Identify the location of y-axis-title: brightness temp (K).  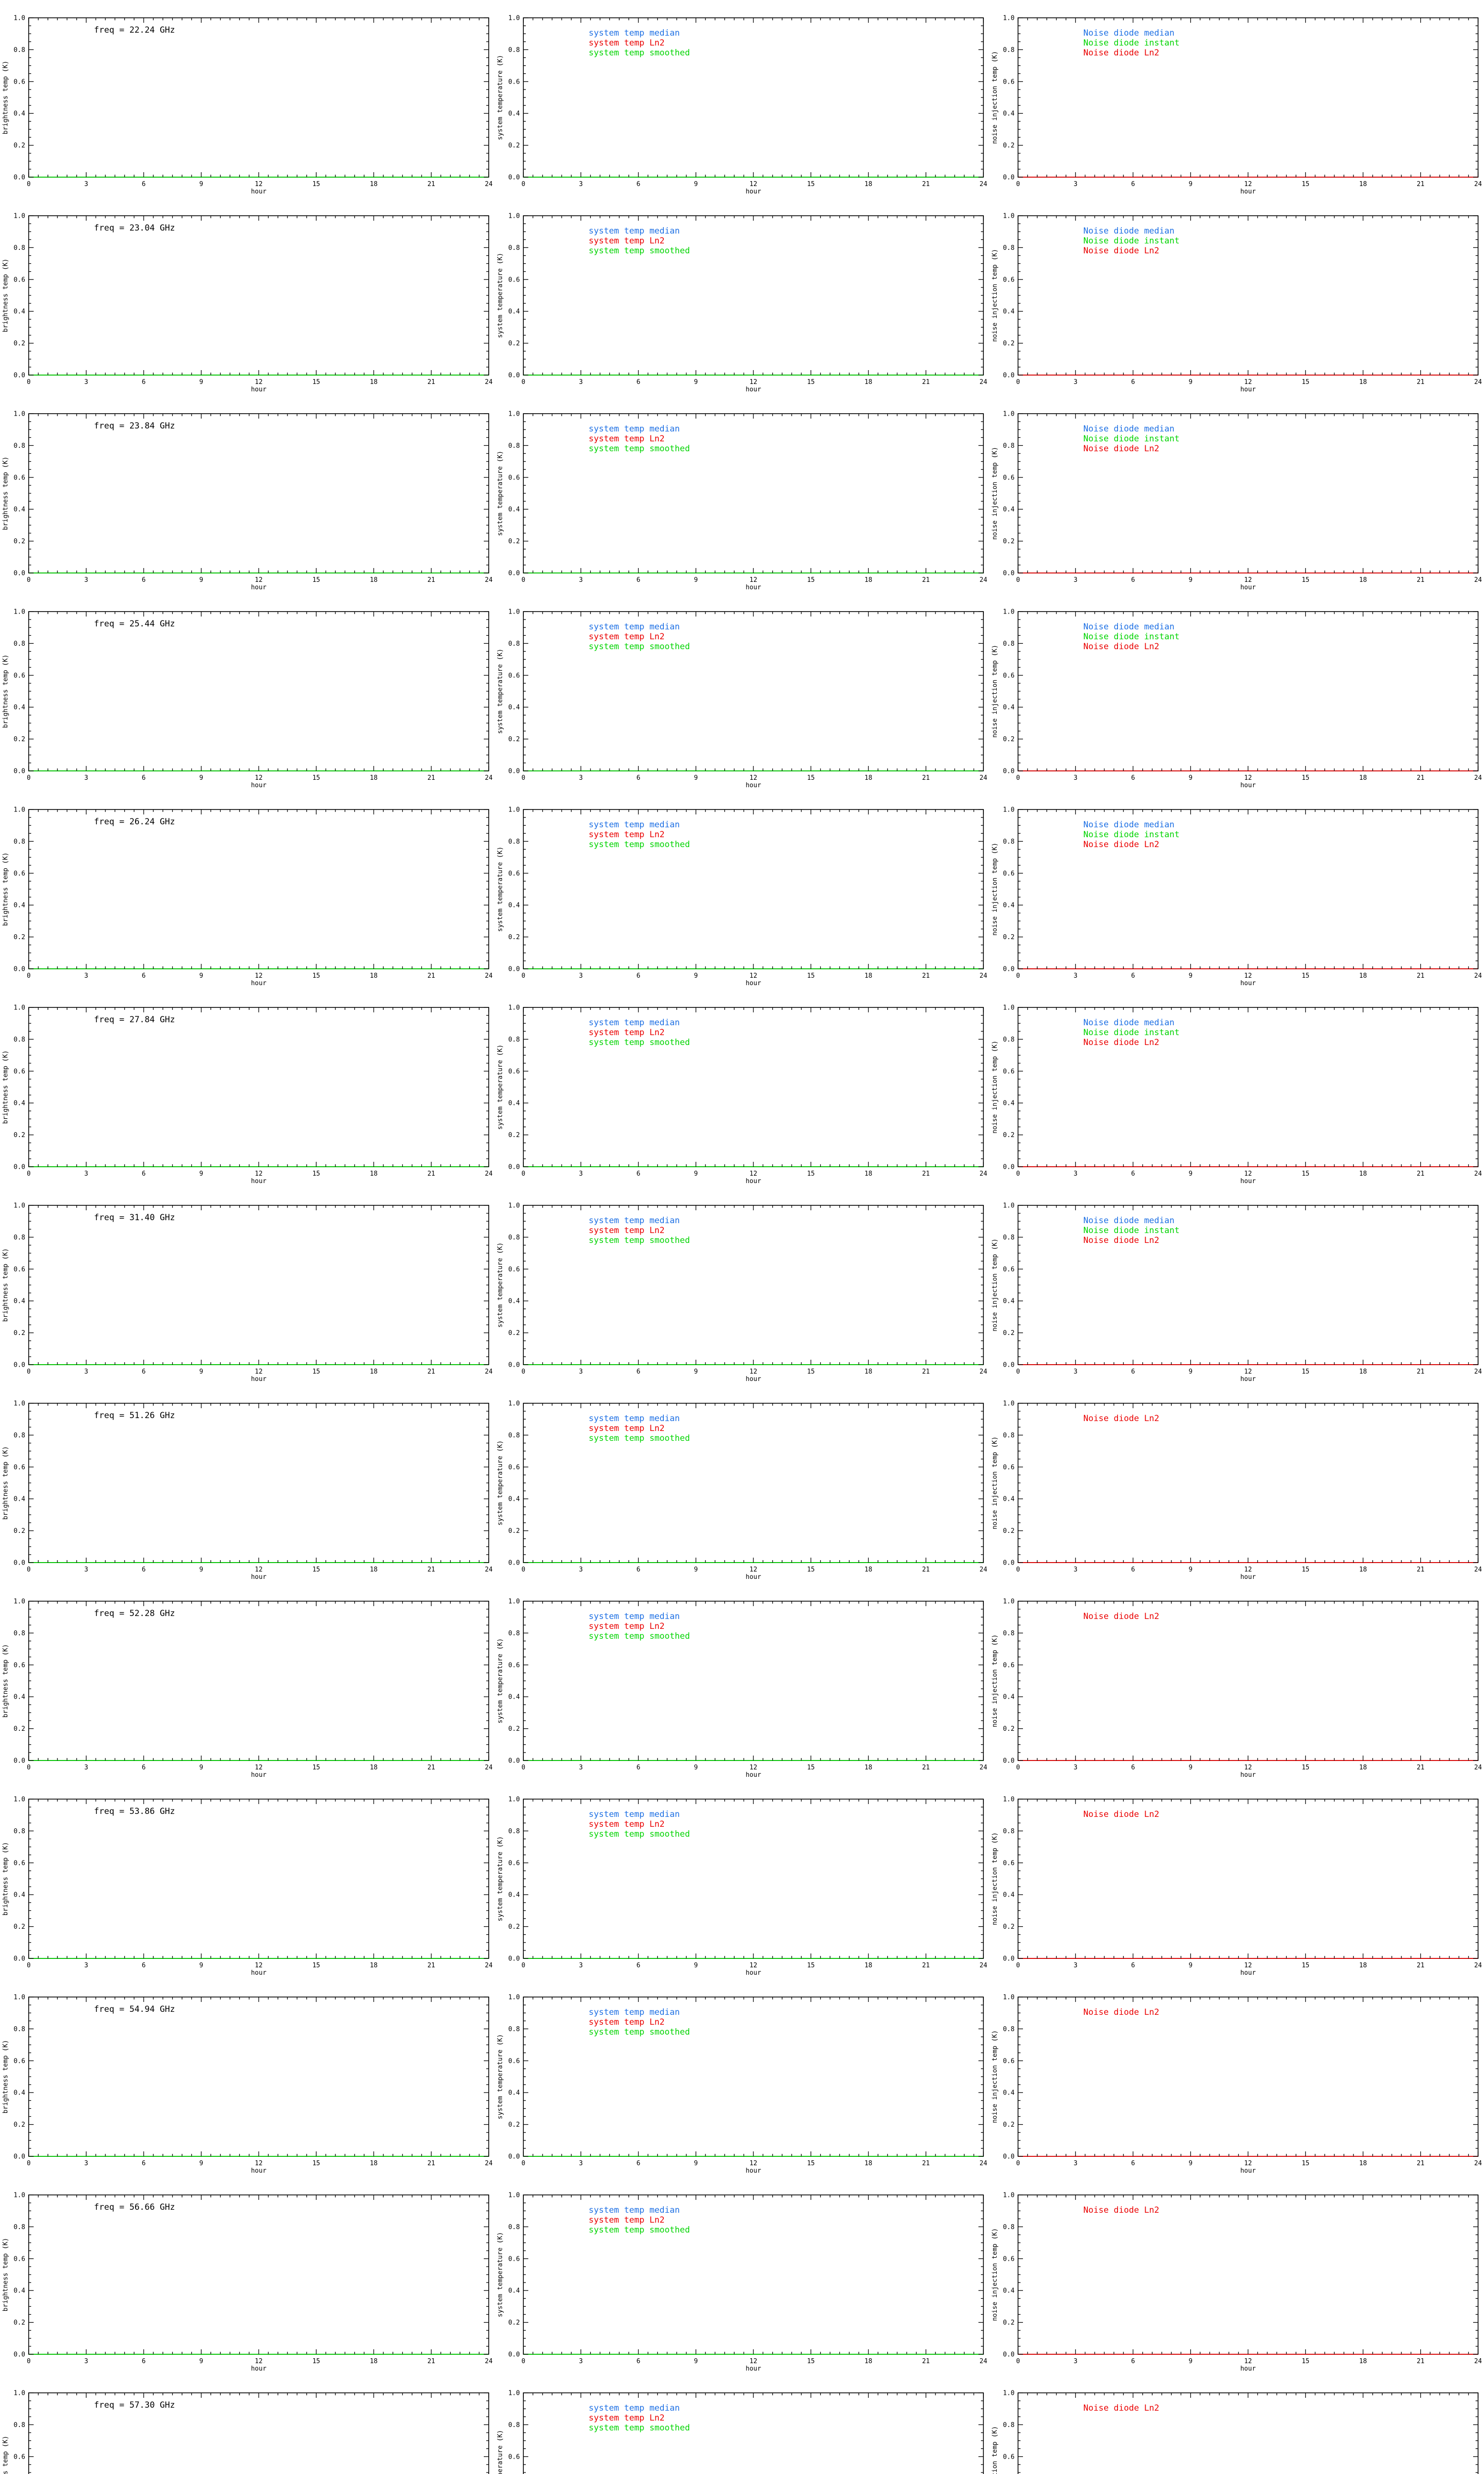
(5, 98).